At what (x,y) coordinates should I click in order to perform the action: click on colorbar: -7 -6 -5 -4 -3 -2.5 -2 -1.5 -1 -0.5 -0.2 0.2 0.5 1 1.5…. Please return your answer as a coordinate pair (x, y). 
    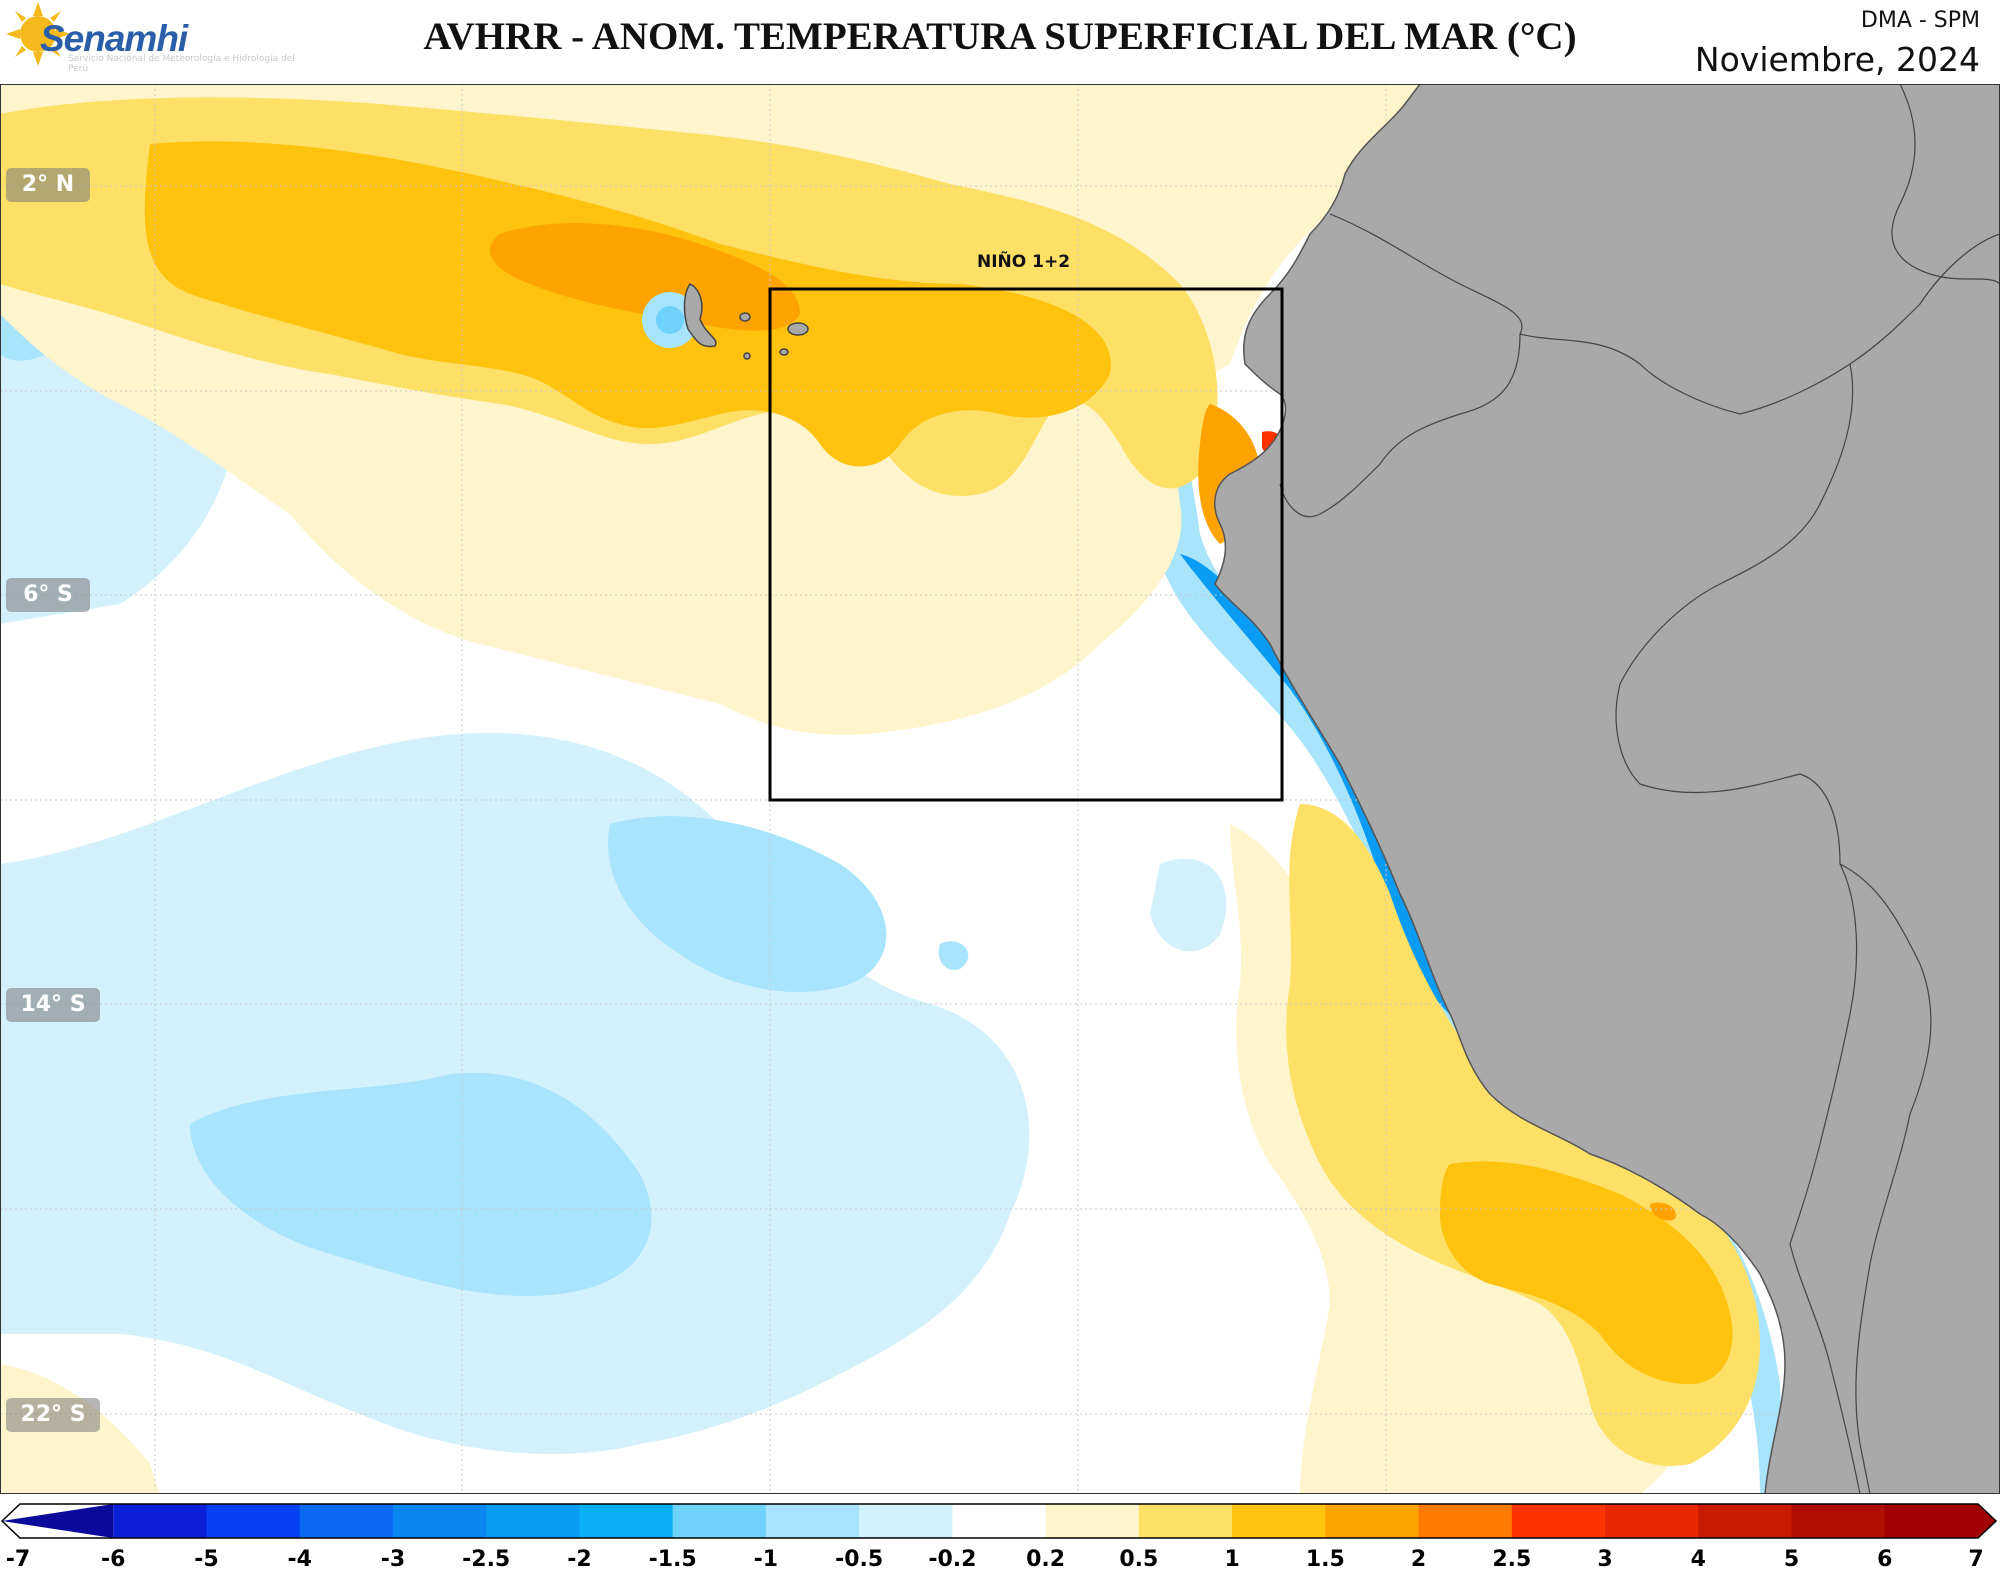
    Looking at the image, I should click on (999, 1537).